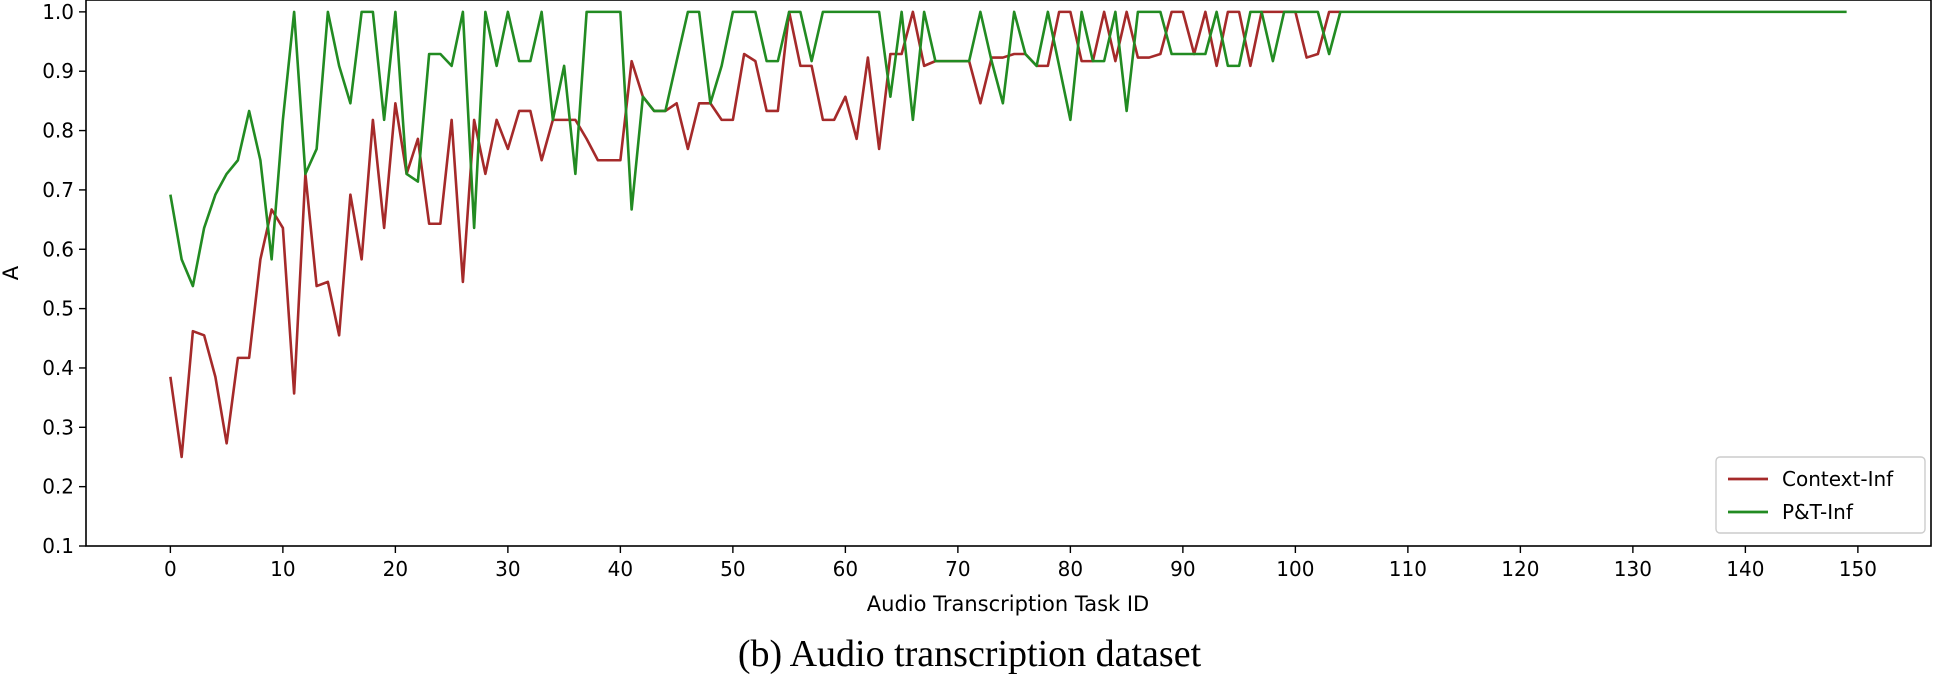 Image resolution: width=1939 pixels, height=684 pixels. Describe the element at coordinates (1818, 512) in the screenshot. I see `legend-label: P&T-Inf` at that location.